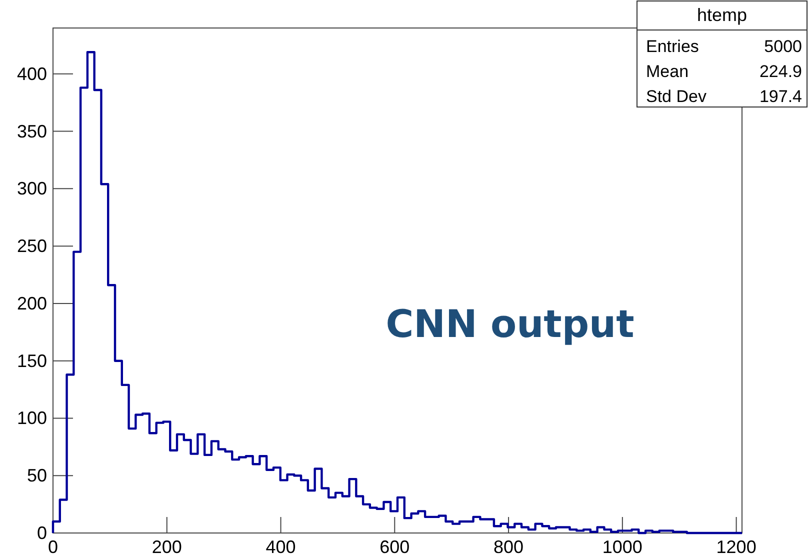  What do you see at coordinates (780, 96) in the screenshot?
I see `text: 197.4` at bounding box center [780, 96].